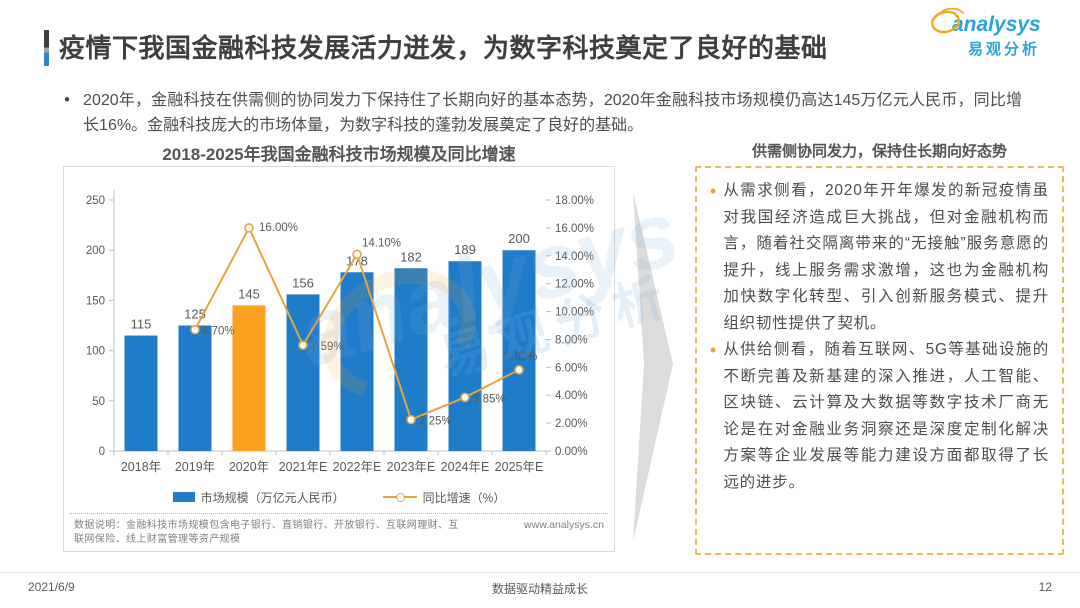 The width and height of the screenshot is (1080, 608). Describe the element at coordinates (327, 347) in the screenshot. I see `growth-value-label: 7.59%` at that location.